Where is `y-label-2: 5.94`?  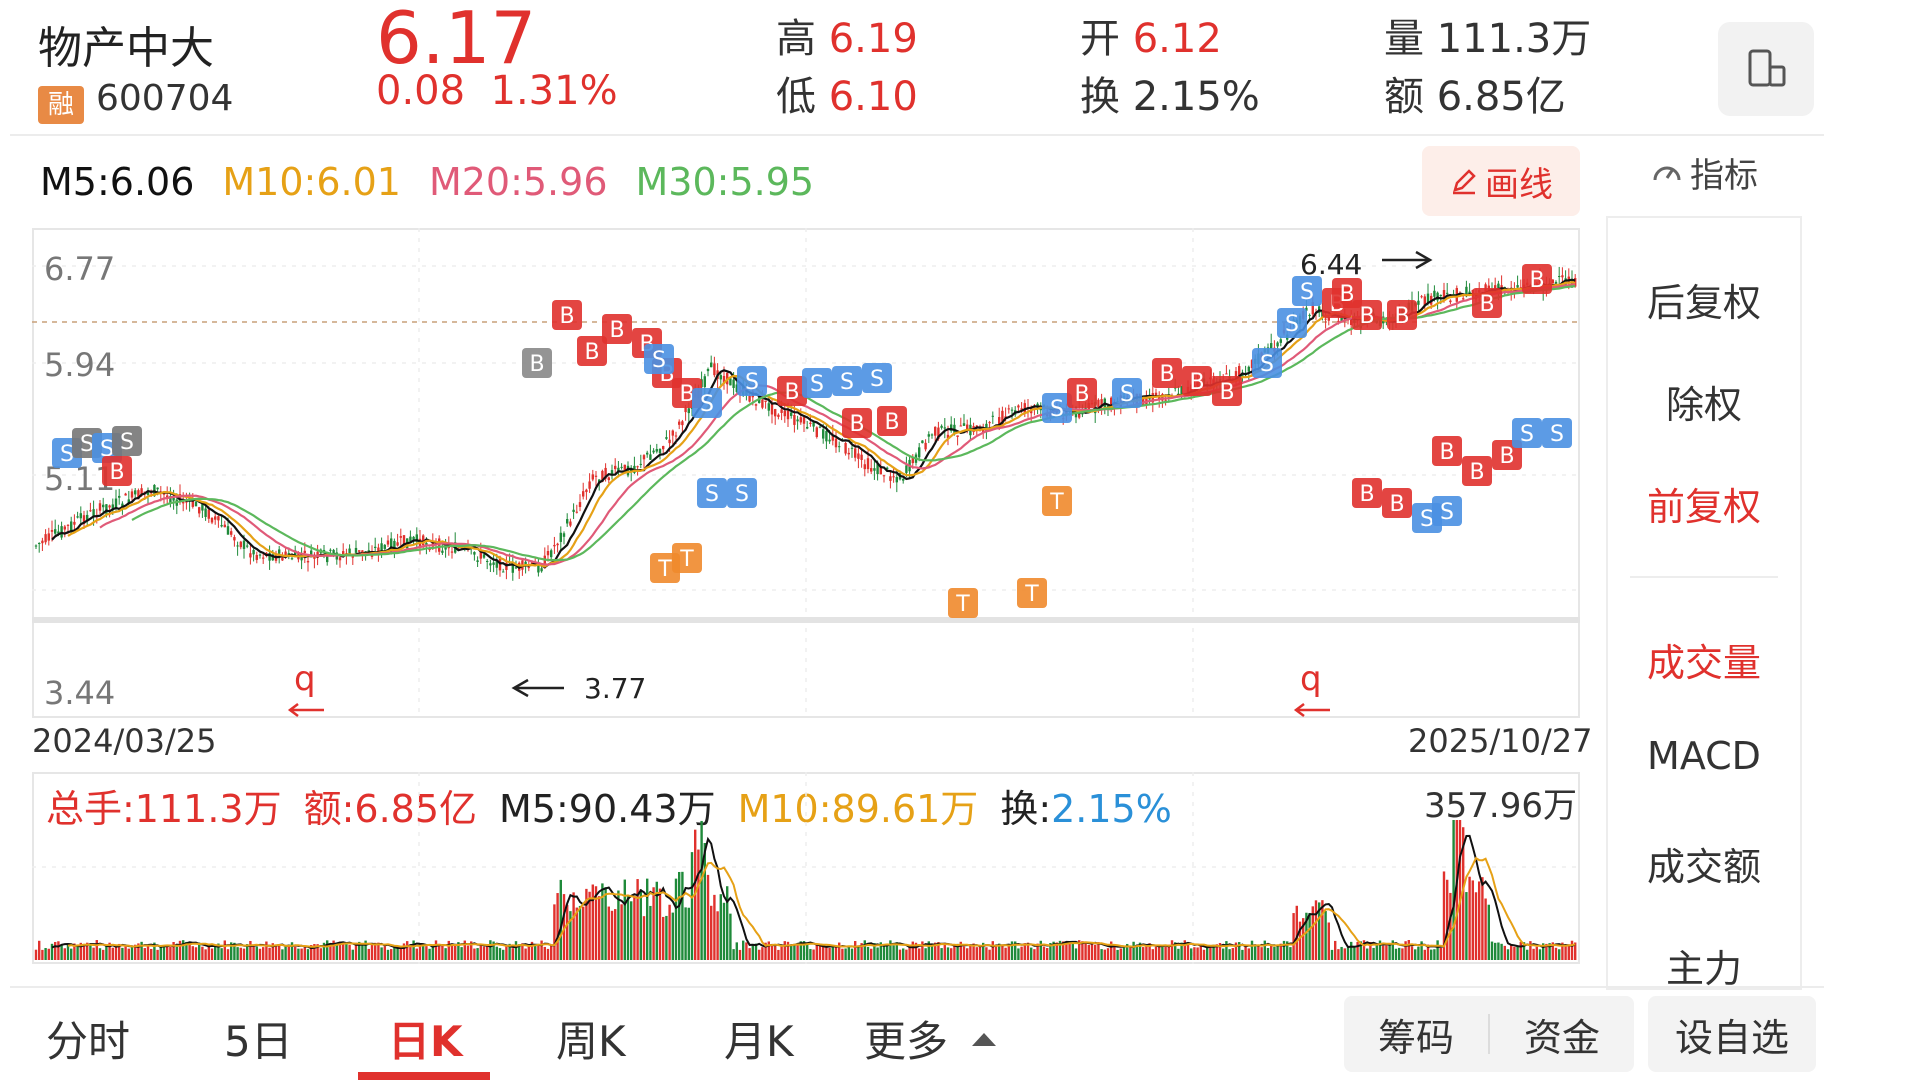 y-label-2: 5.94 is located at coordinates (79, 365).